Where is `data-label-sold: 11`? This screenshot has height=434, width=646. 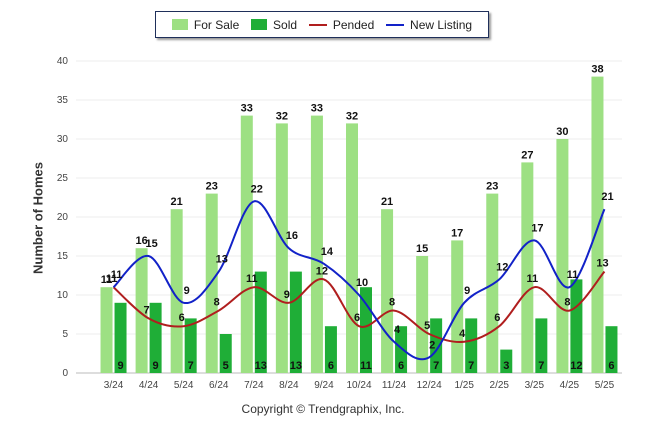
data-label-sold: 11 is located at coordinates (366, 366).